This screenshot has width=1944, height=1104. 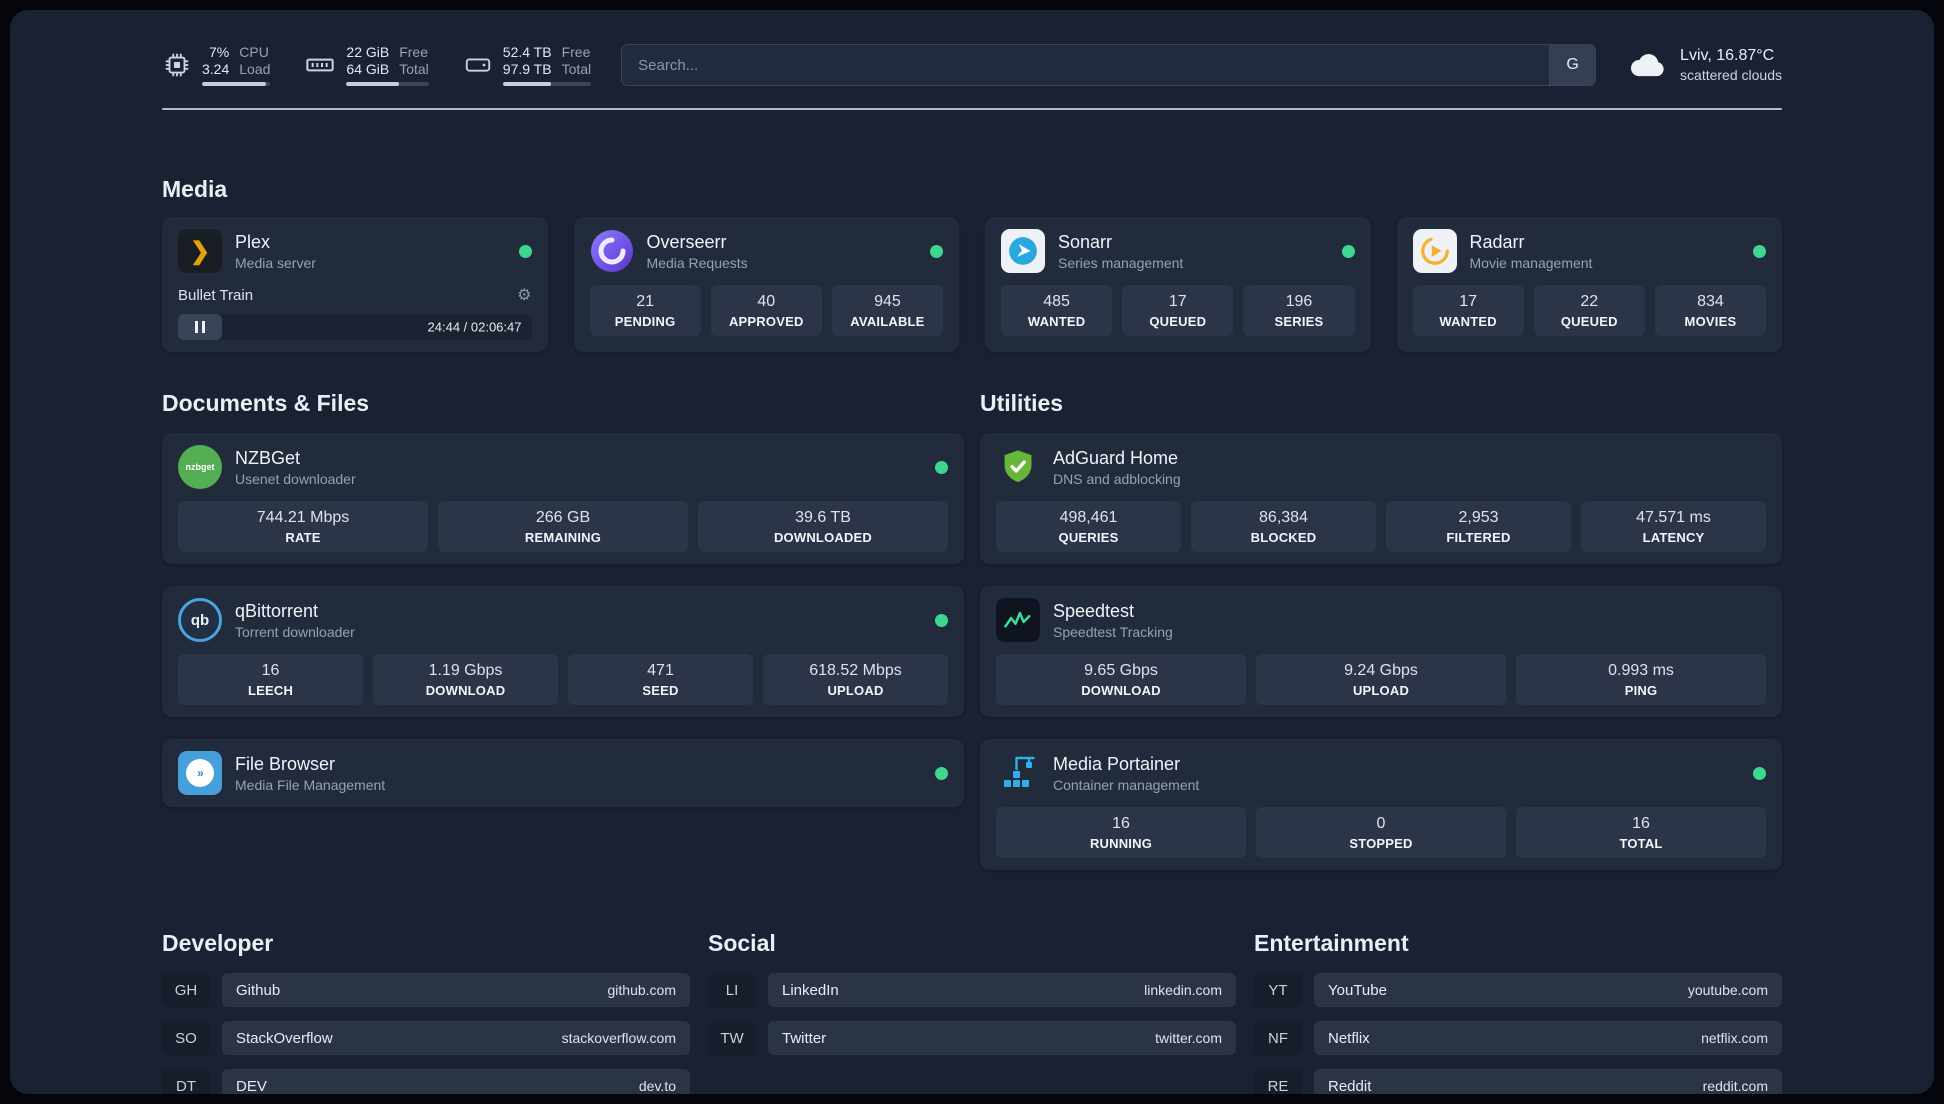 I want to click on stat-leech: 16 LEECH, so click(x=270, y=679).